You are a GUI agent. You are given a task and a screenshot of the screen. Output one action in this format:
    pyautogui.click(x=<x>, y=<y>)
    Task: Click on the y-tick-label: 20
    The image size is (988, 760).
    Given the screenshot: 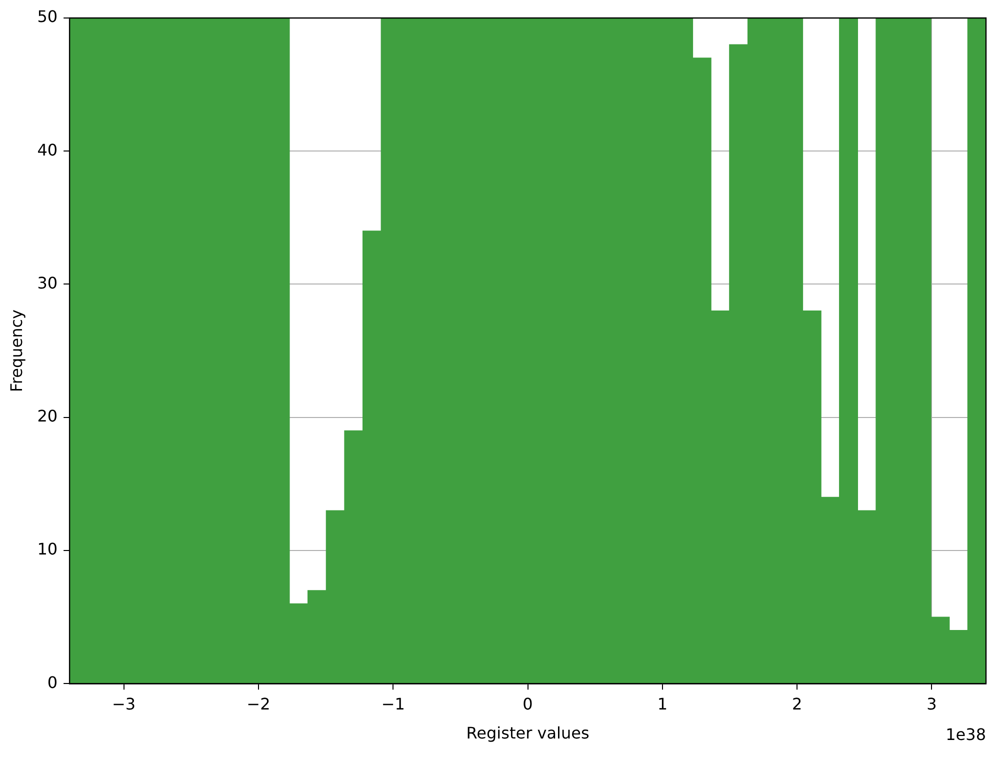 What is the action you would take?
    pyautogui.click(x=47, y=416)
    